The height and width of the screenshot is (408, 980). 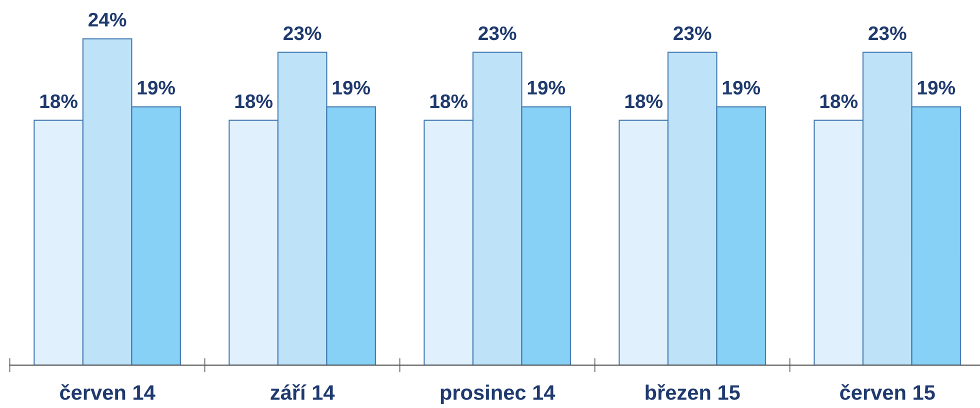 I want to click on x-tick-label: březen 15, so click(x=693, y=392).